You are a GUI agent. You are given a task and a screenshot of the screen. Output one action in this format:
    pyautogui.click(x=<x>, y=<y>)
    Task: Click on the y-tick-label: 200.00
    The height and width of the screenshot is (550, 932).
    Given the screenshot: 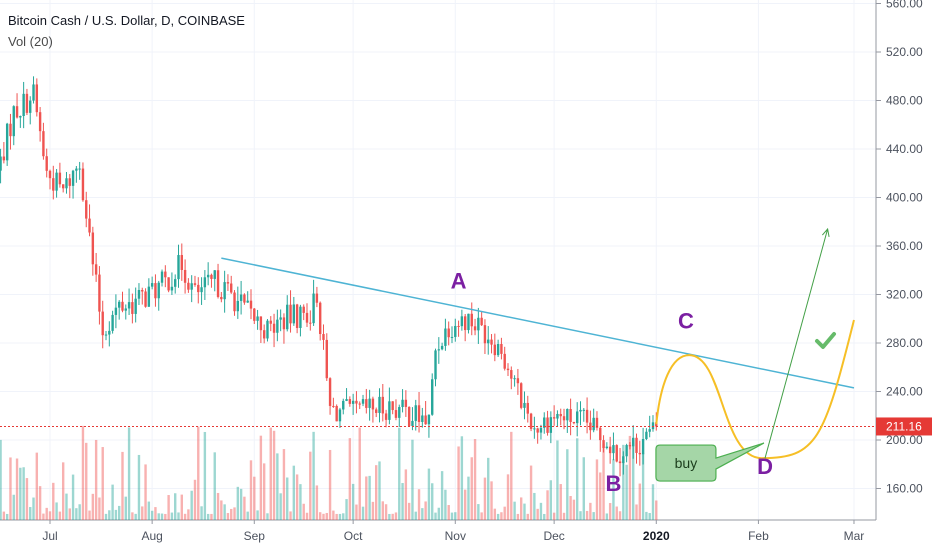 What is the action you would take?
    pyautogui.click(x=904, y=440)
    